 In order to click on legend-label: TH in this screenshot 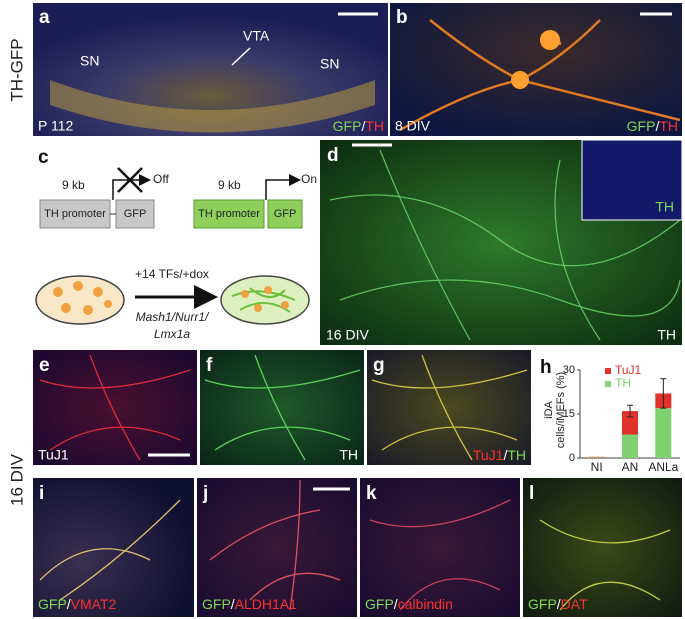, I will do `click(623, 383)`.